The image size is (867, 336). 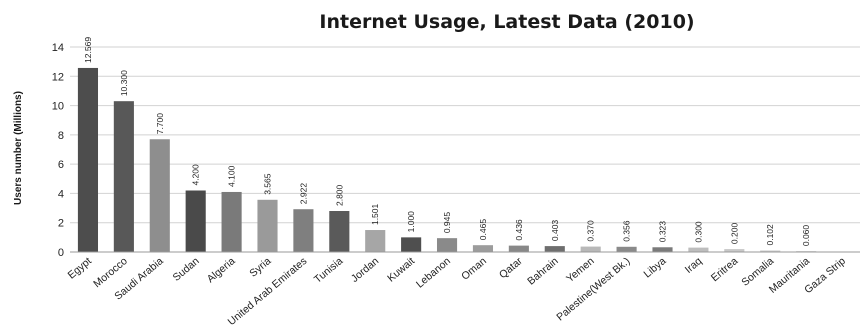 I want to click on x-tick-label: Jordan, so click(x=365, y=270).